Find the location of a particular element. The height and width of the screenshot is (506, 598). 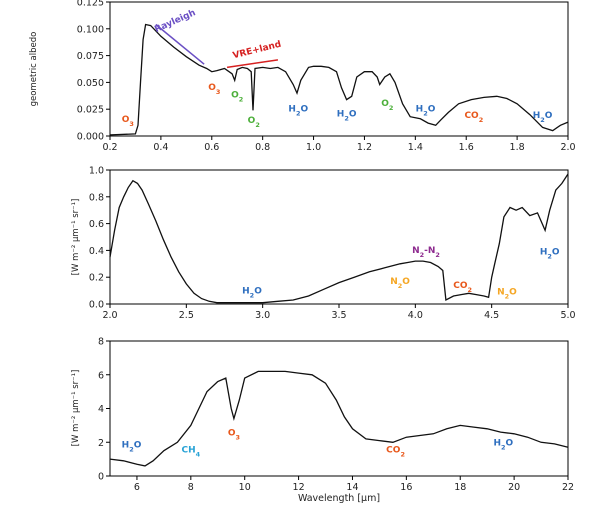

y-tick-label: 6 is located at coordinates (101, 375).